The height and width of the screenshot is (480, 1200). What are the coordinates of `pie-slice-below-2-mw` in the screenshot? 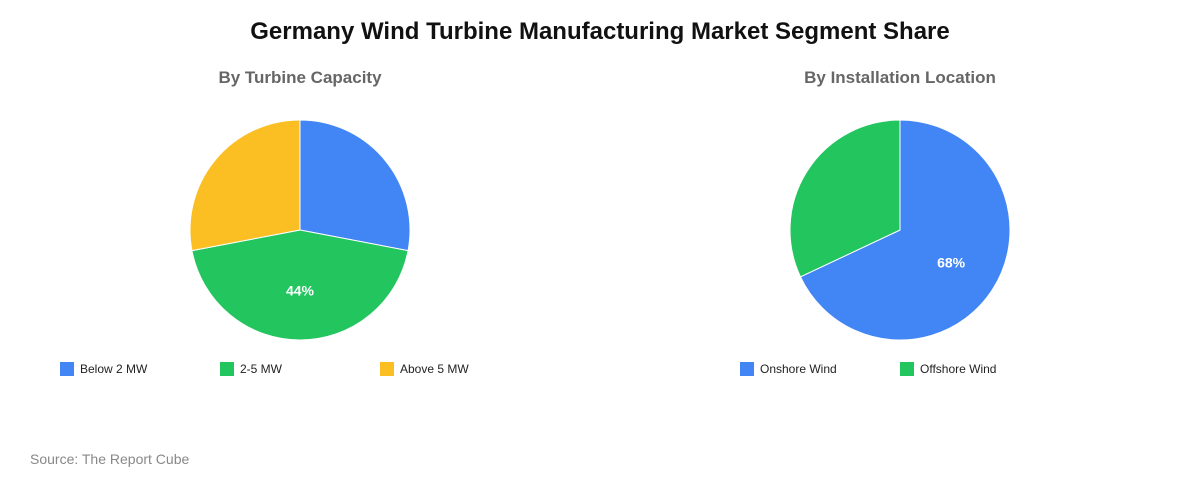 It's located at (355, 185).